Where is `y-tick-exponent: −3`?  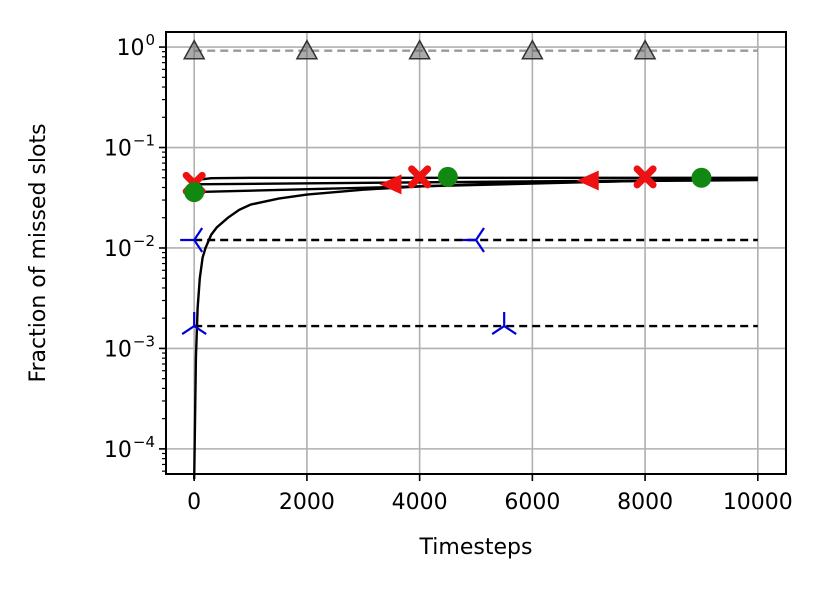
y-tick-exponent: −3 is located at coordinates (144, 341).